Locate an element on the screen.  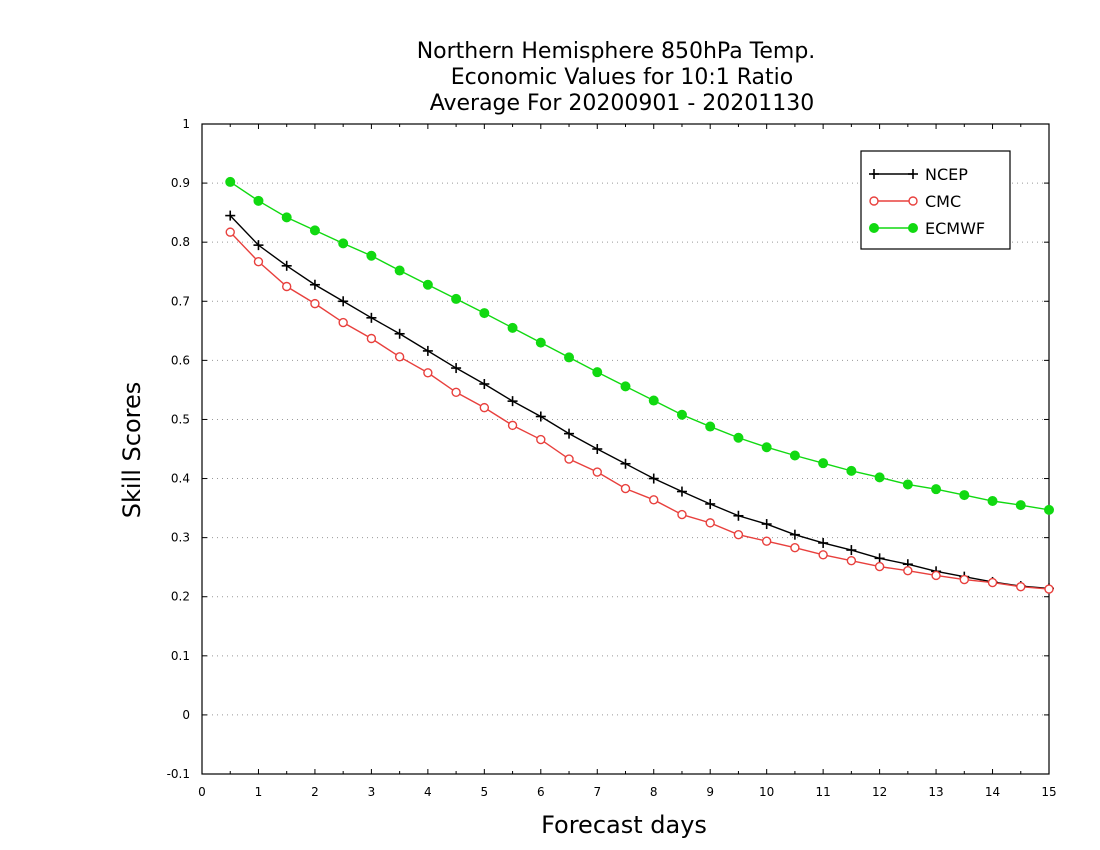
x-tick-label: 12 is located at coordinates (879, 792).